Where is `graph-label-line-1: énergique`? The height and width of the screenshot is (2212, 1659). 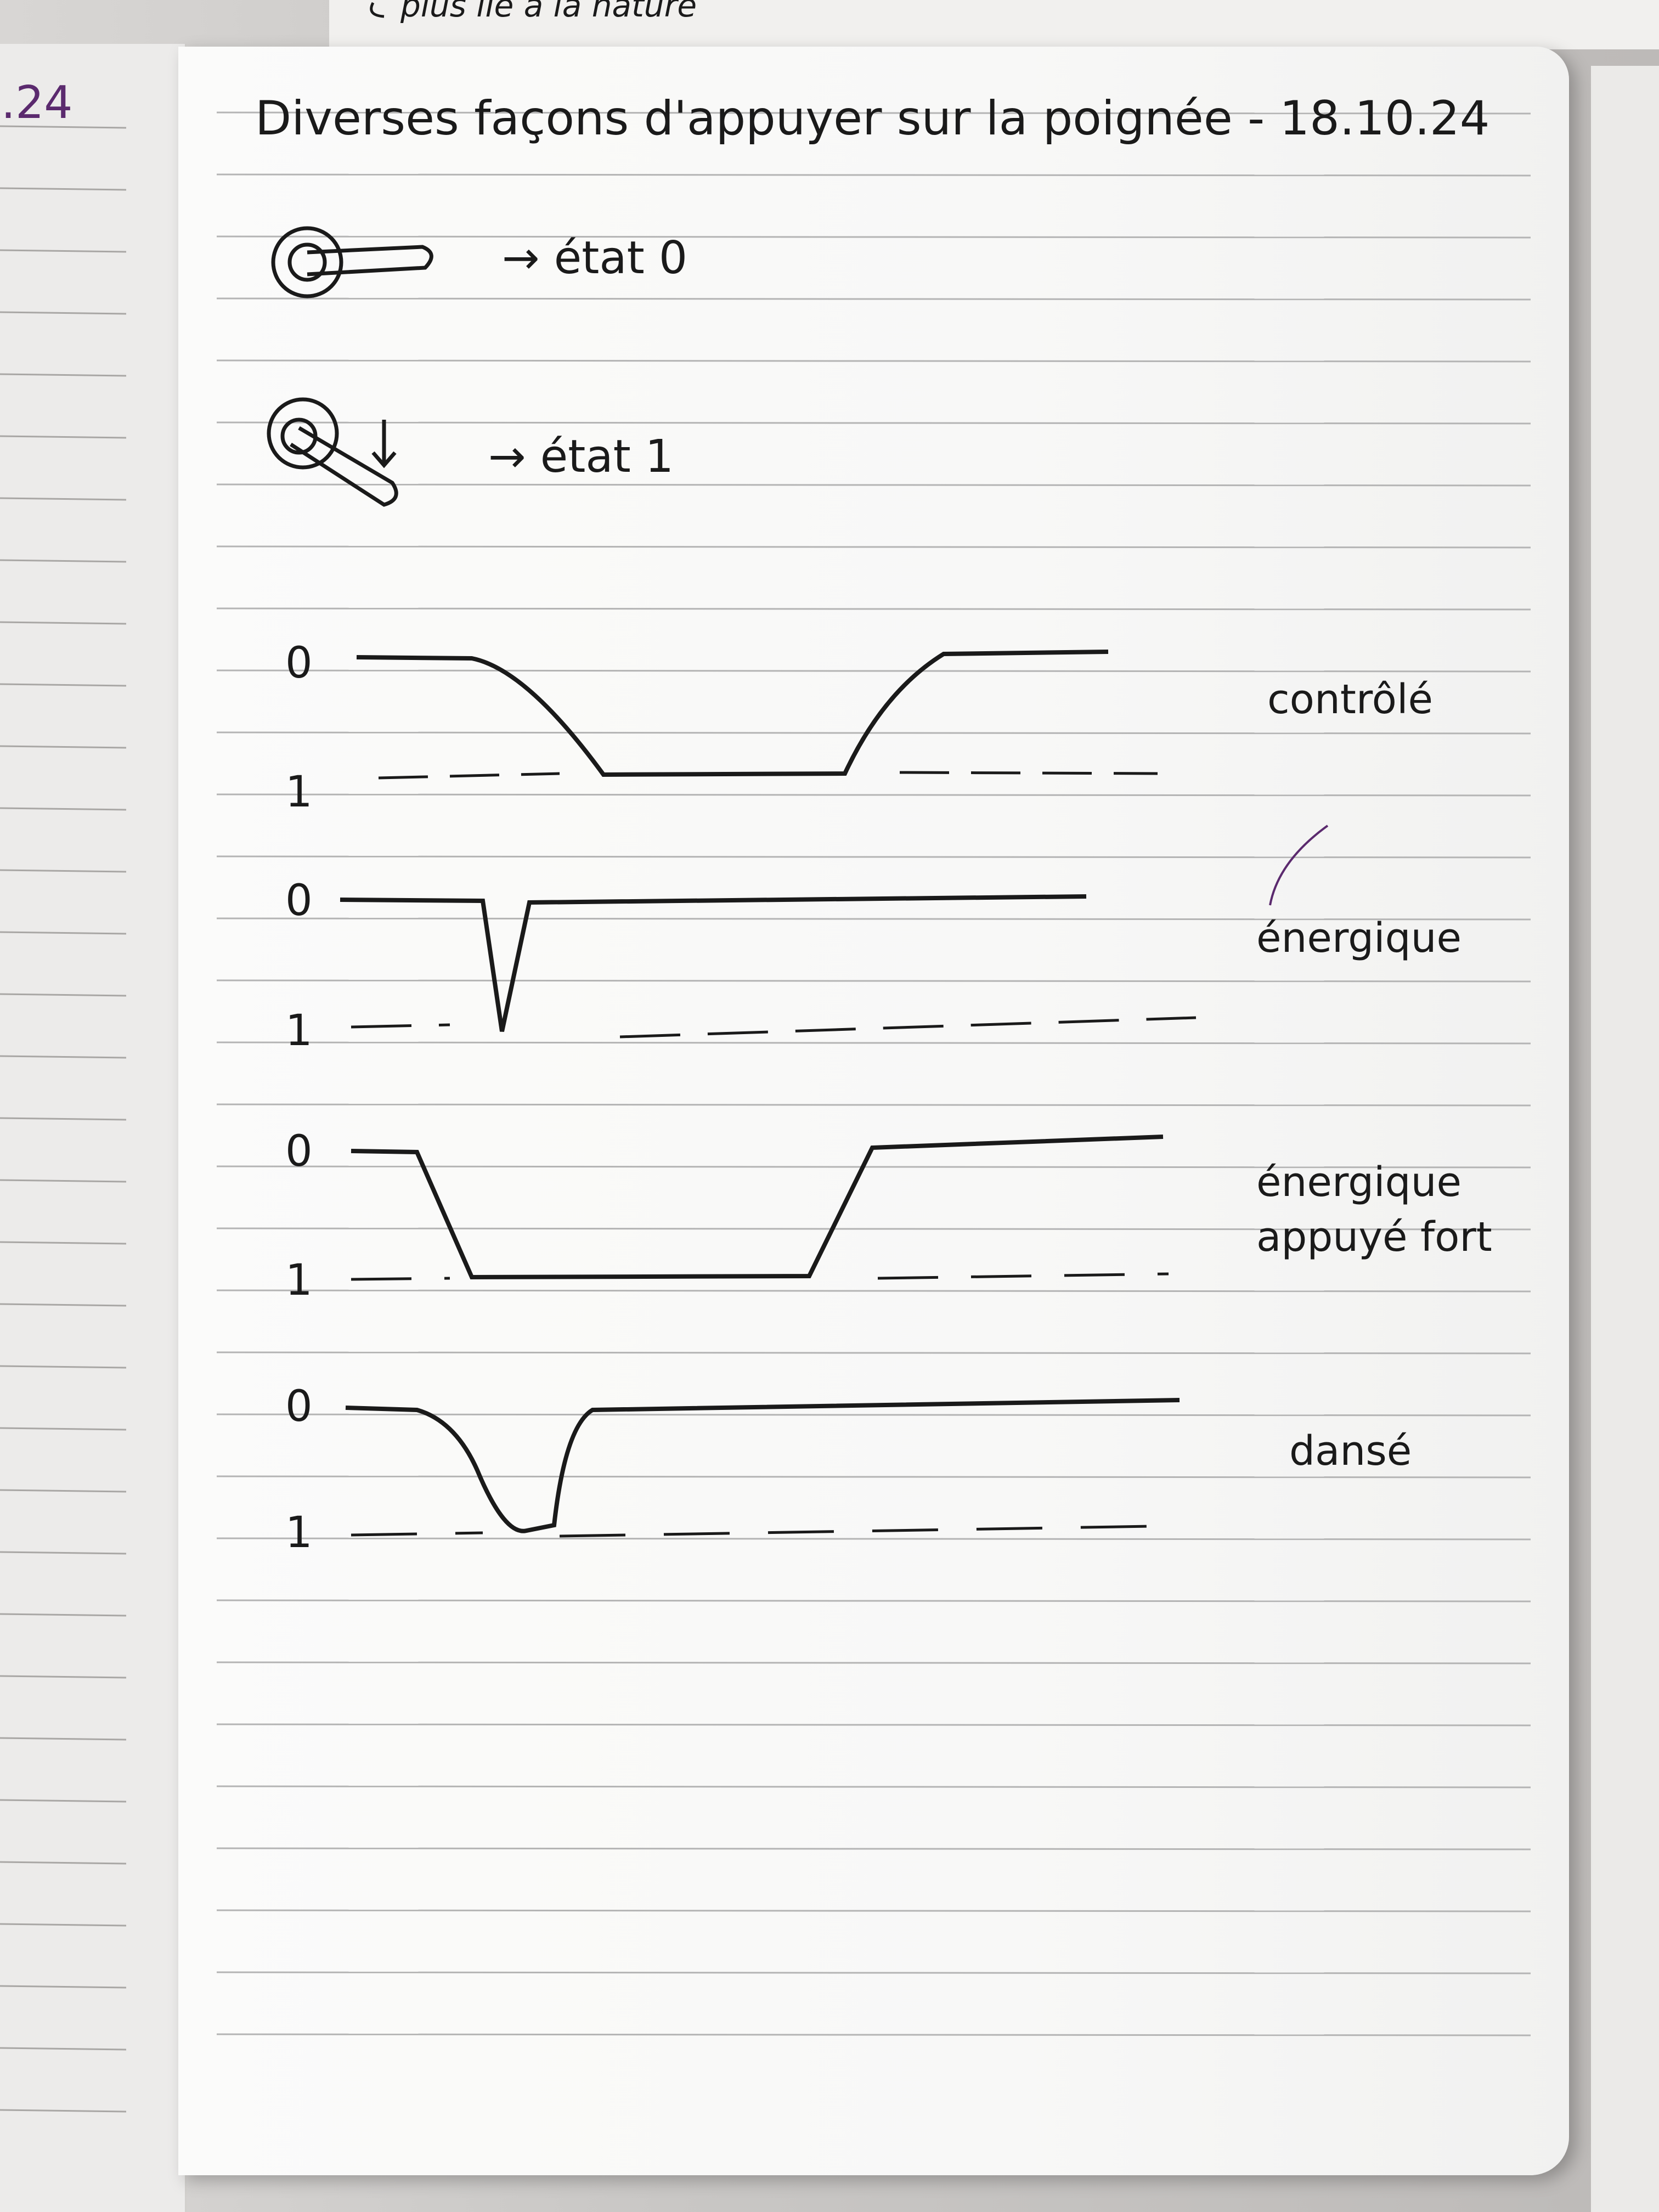 graph-label-line-1: énergique is located at coordinates (1359, 1183).